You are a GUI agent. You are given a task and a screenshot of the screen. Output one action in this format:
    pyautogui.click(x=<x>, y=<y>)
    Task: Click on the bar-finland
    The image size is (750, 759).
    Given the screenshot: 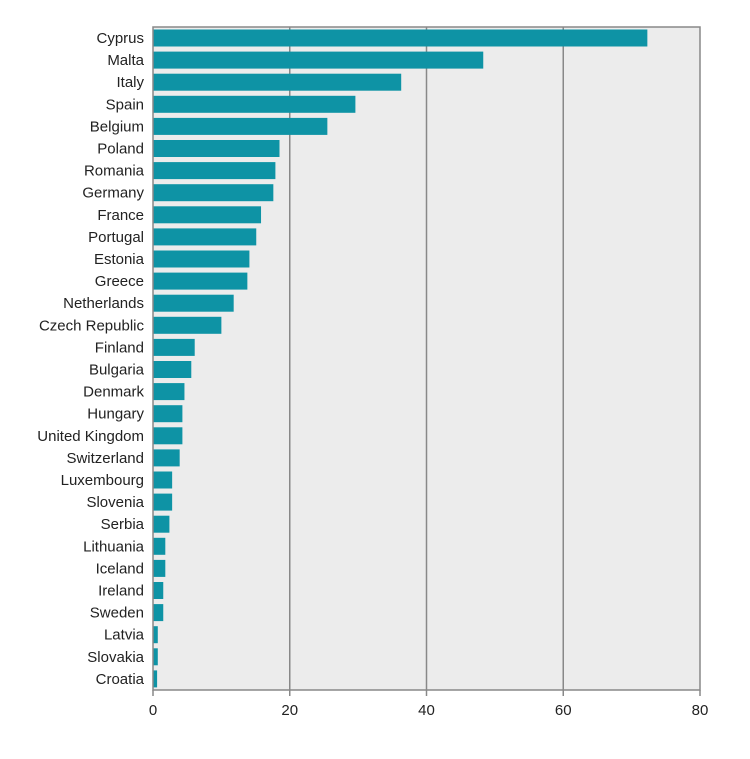 What is the action you would take?
    pyautogui.click(x=174, y=347)
    